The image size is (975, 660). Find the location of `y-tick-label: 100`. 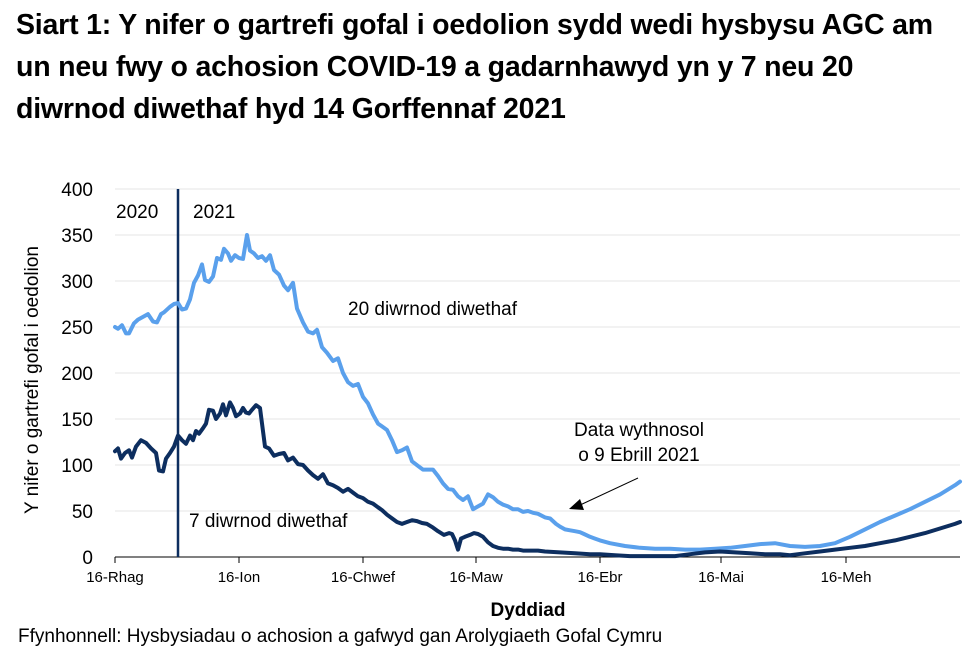

y-tick-label: 100 is located at coordinates (77, 466).